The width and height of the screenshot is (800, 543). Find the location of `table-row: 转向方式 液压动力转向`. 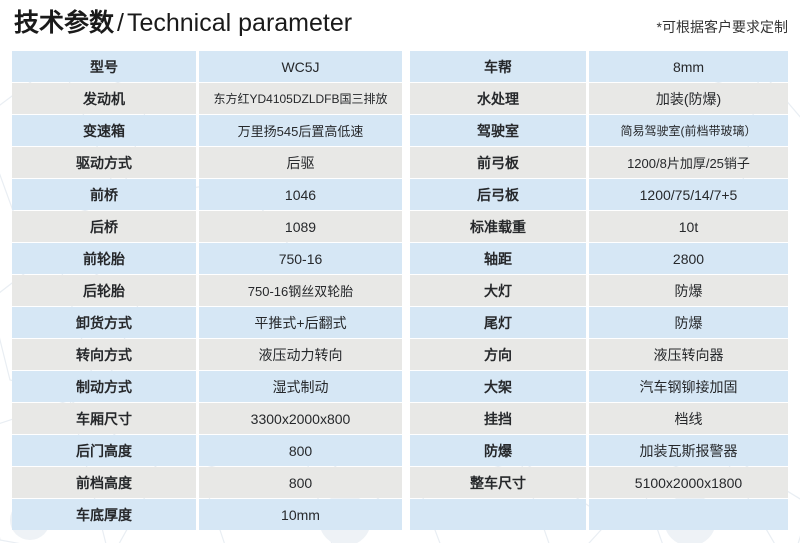

table-row: 转向方式 液压动力转向 is located at coordinates (207, 354).